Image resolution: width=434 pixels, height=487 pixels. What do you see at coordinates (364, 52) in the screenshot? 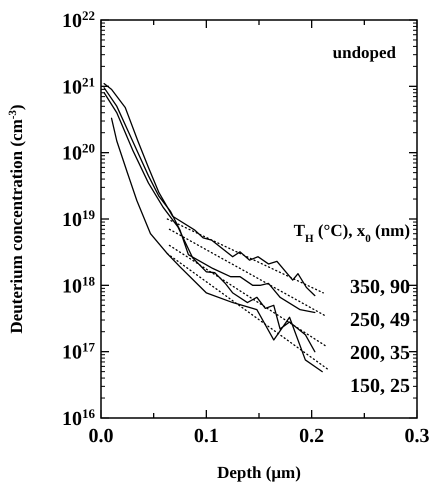
I see `annotation: undoped` at bounding box center [364, 52].